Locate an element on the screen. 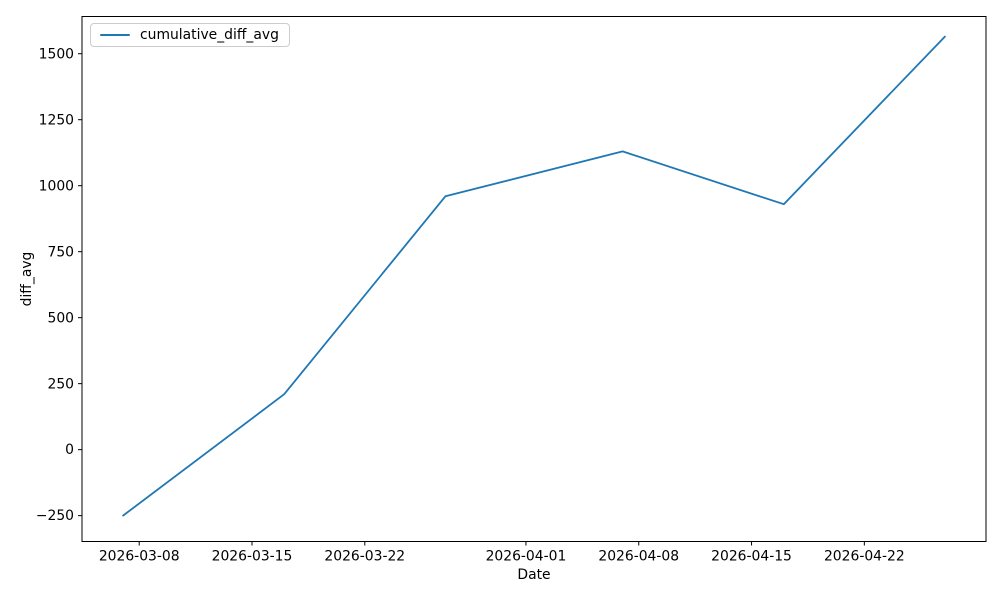  legend-label: cumulative_diff_avg is located at coordinates (209, 35).